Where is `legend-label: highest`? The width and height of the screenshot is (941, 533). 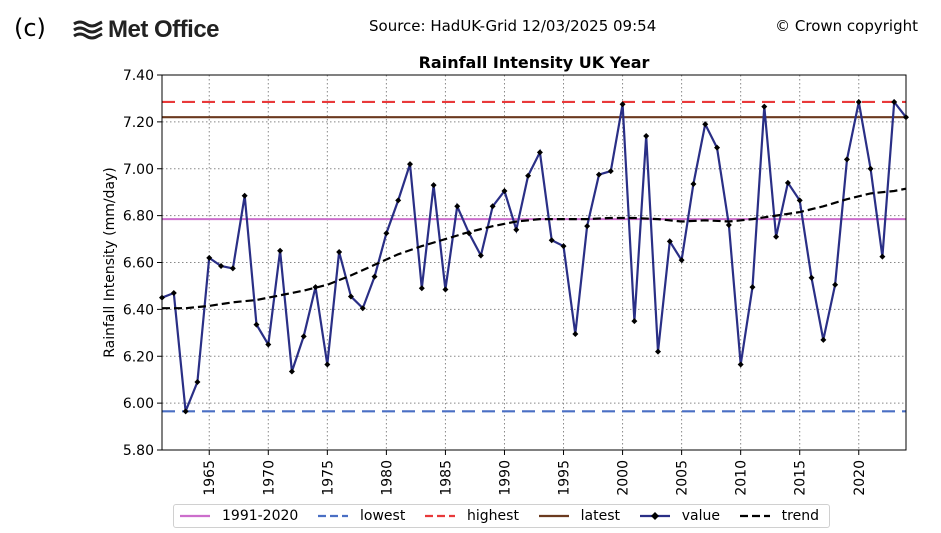 legend-label: highest is located at coordinates (493, 516).